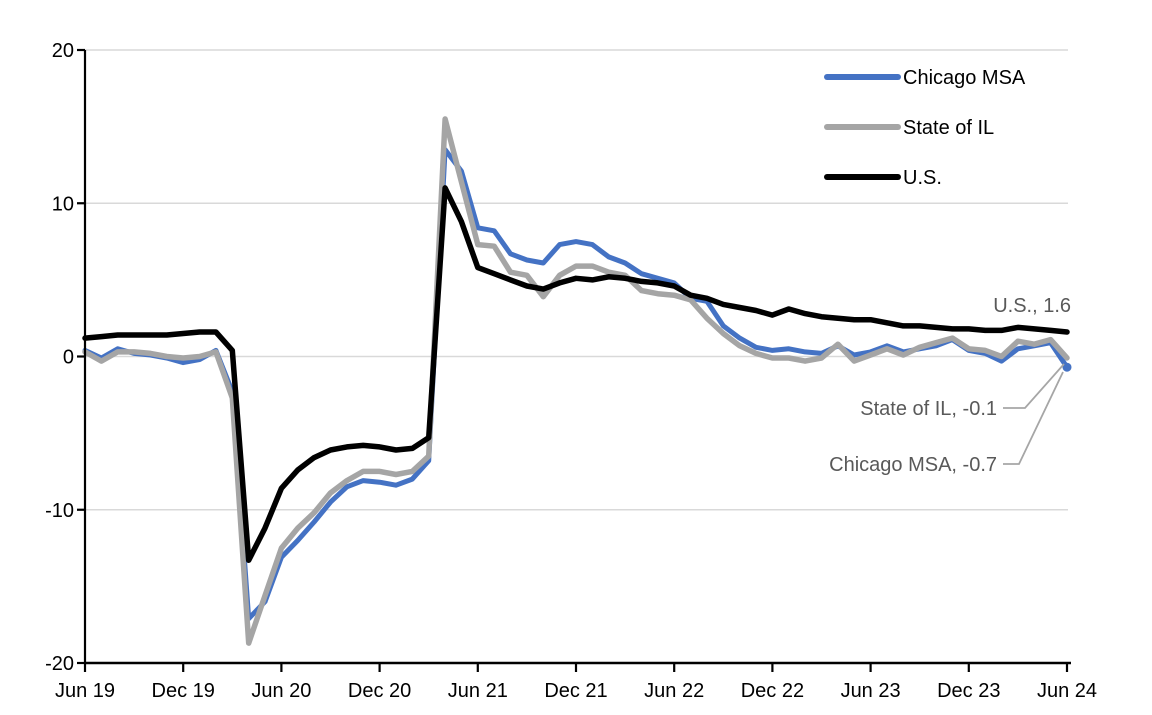  I want to click on annotation-chicago-msa: Chicago MSA, -0.7, so click(913, 465).